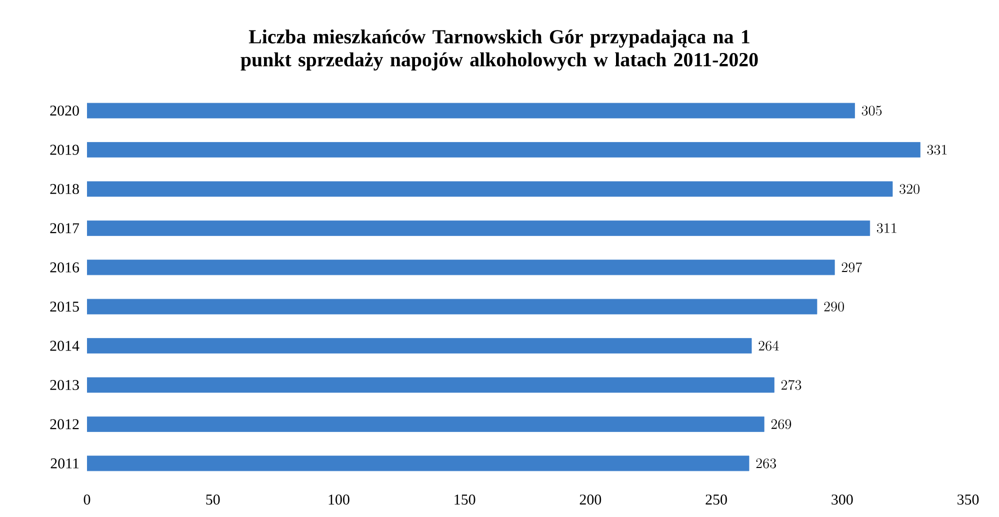 This screenshot has height=517, width=999. Describe the element at coordinates (872, 111) in the screenshot. I see `data-label: 305` at that location.